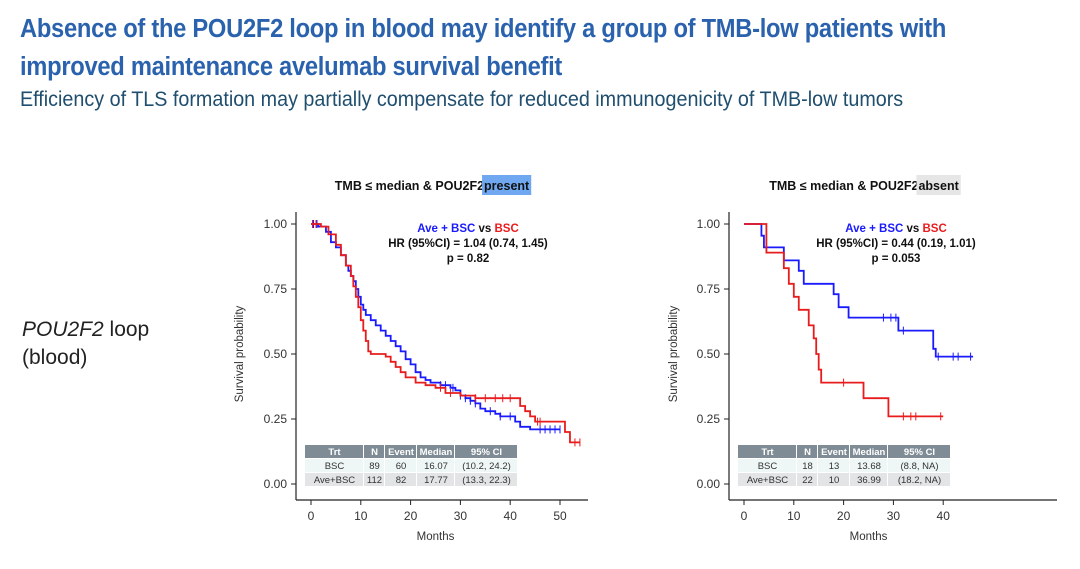  What do you see at coordinates (468, 244) in the screenshot?
I see `hazard-ratio: HR (95%CI) = 1.04 (0.74, 1.45)` at bounding box center [468, 244].